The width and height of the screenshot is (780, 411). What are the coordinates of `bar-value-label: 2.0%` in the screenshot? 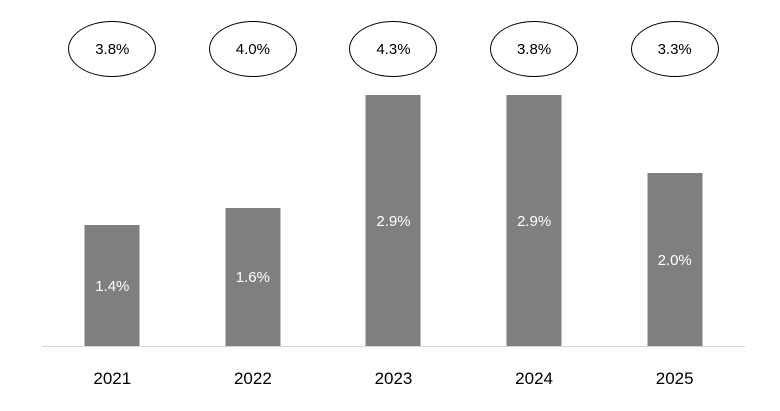 It's located at (674, 260).